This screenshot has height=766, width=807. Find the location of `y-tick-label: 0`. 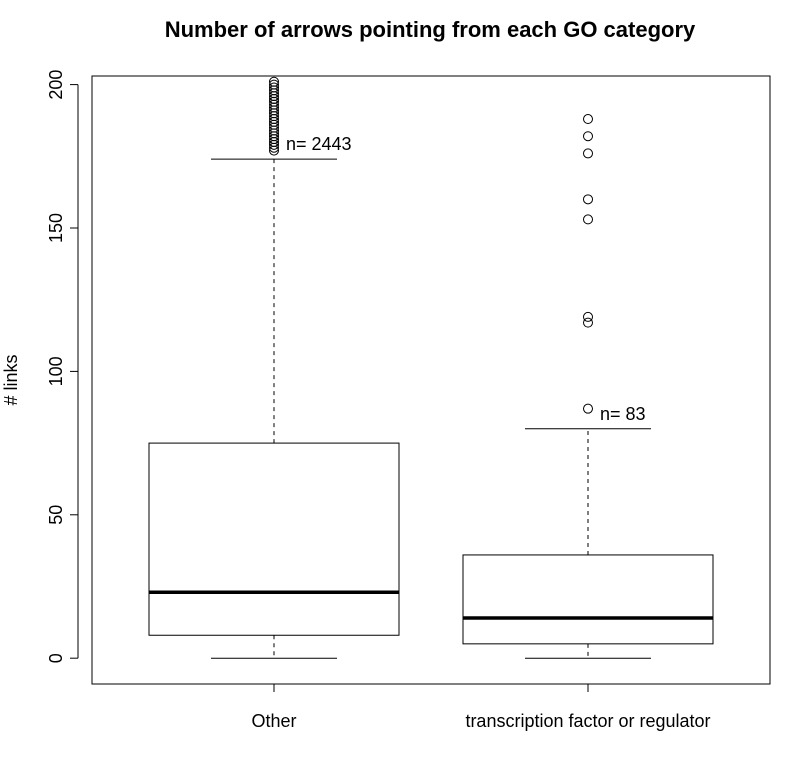

y-tick-label: 0 is located at coordinates (56, 658).